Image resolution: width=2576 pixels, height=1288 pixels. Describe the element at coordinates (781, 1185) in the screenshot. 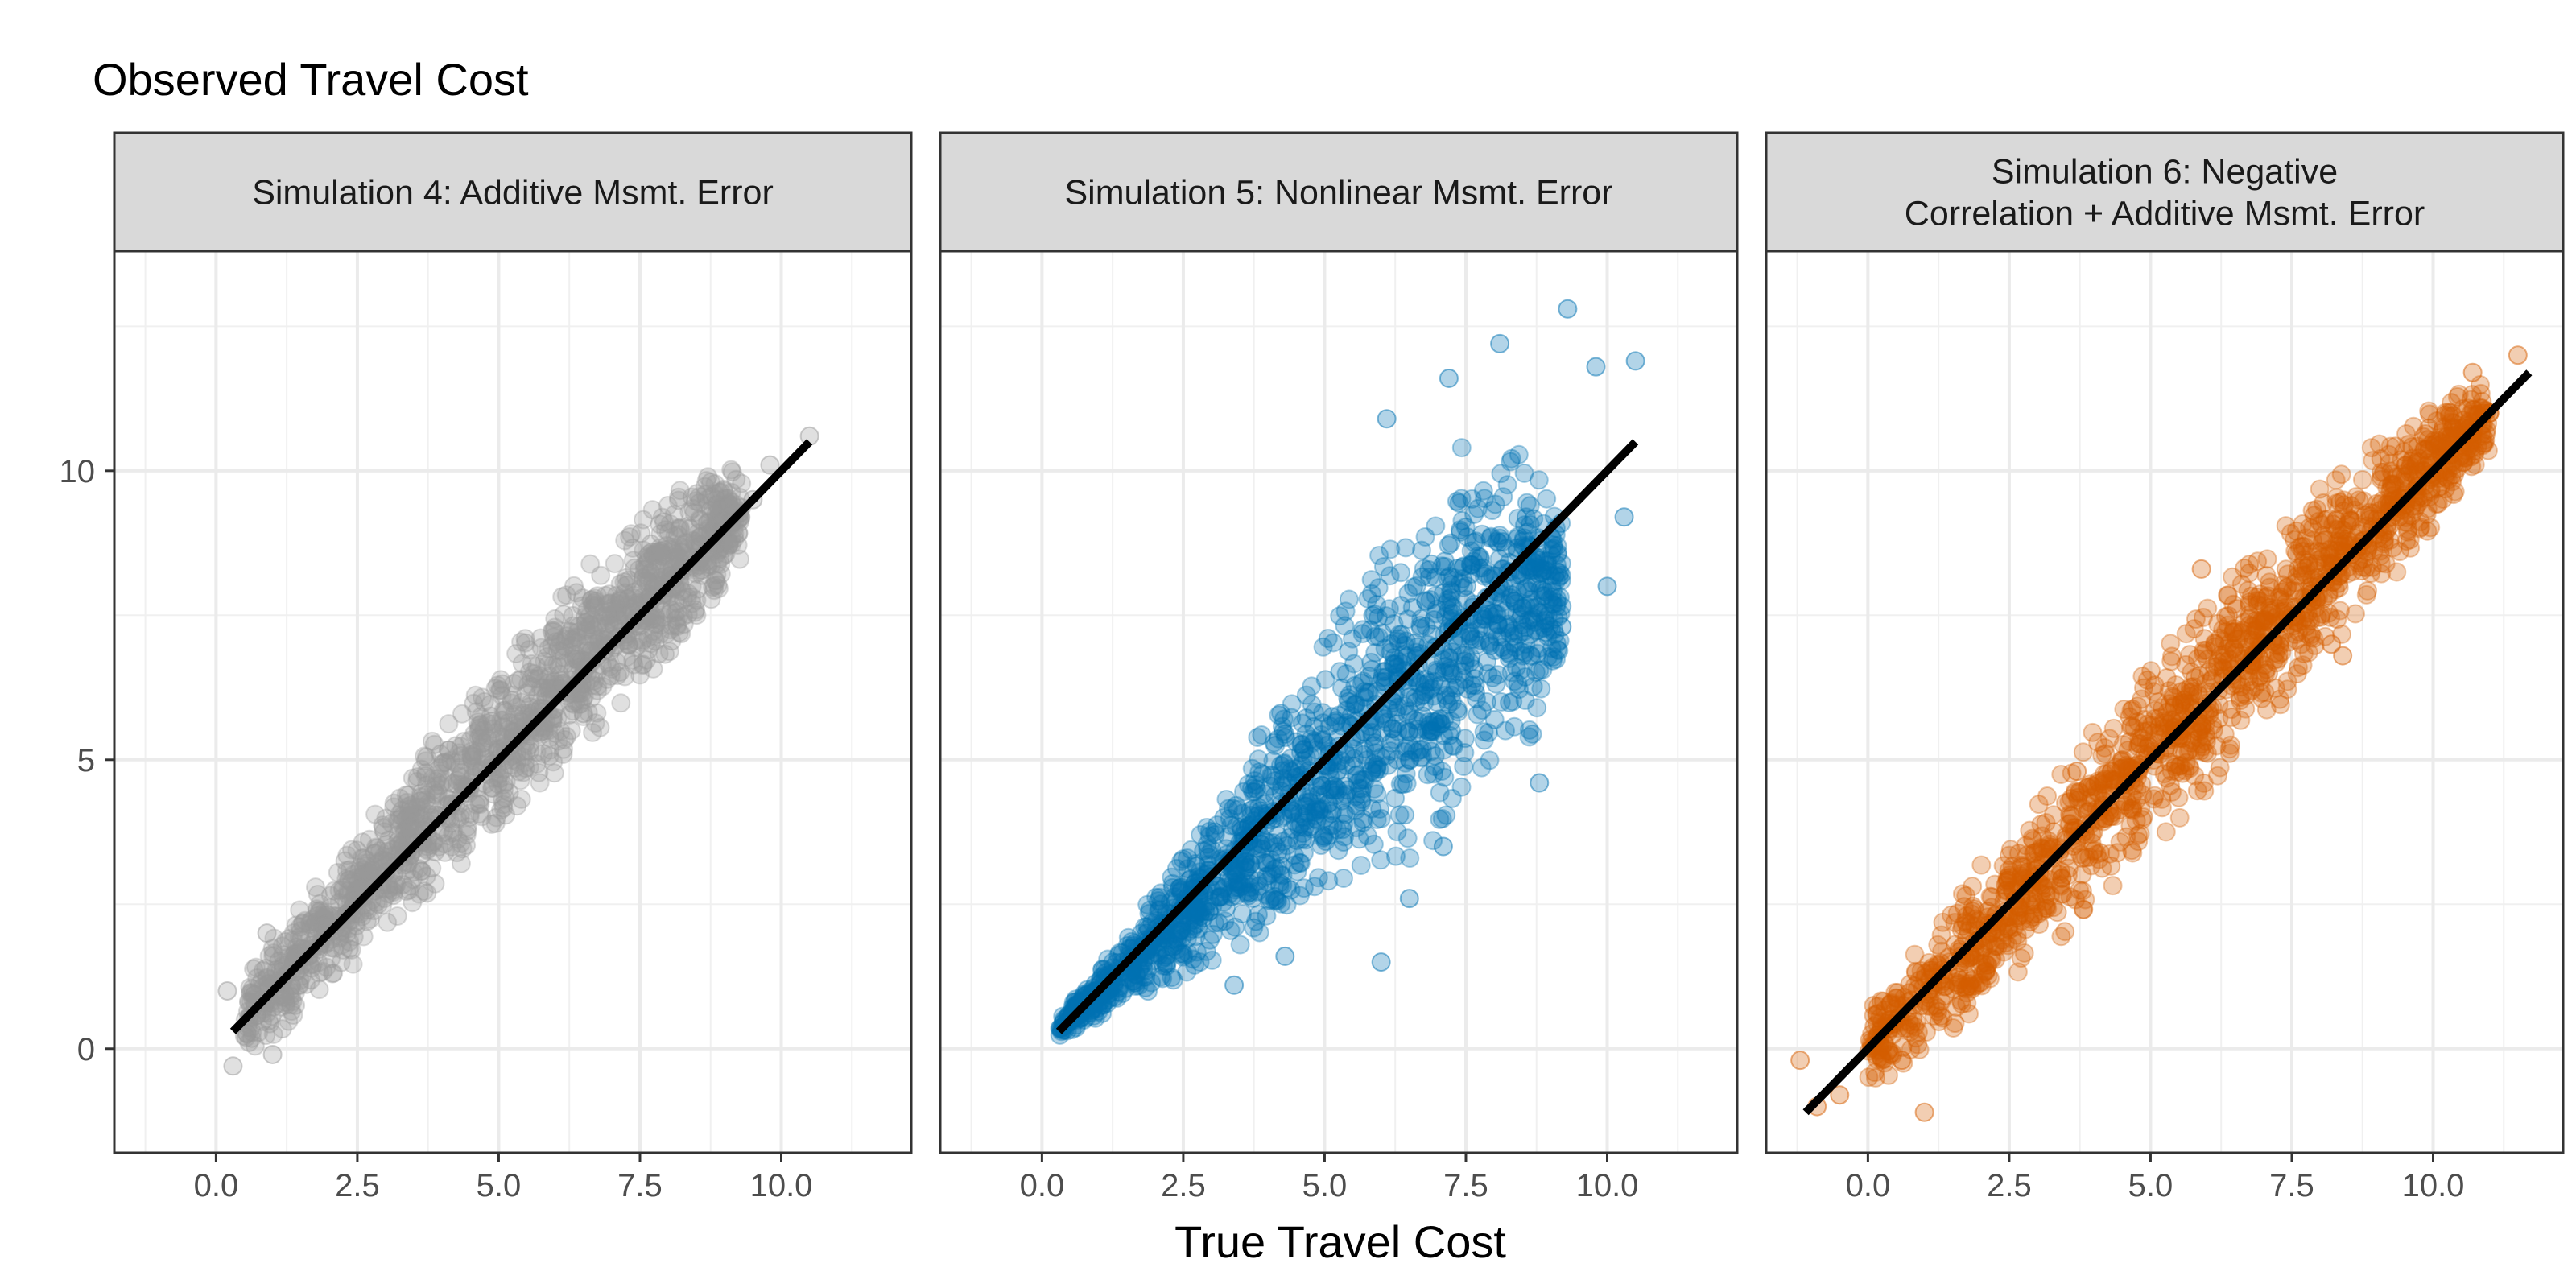

I see `x-tick-label: 10.0` at that location.